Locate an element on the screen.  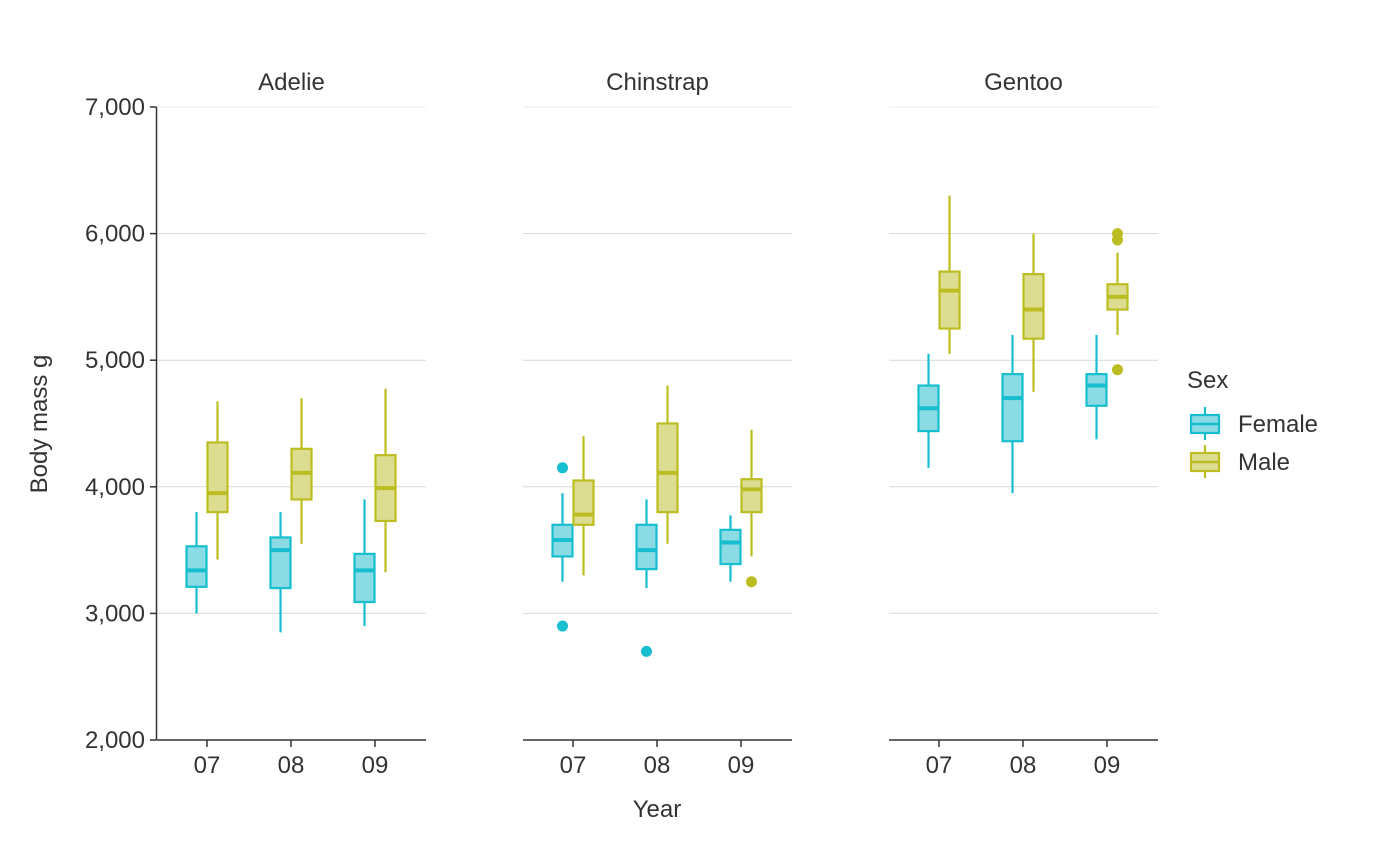
legend-label: Female is located at coordinates (1278, 424).